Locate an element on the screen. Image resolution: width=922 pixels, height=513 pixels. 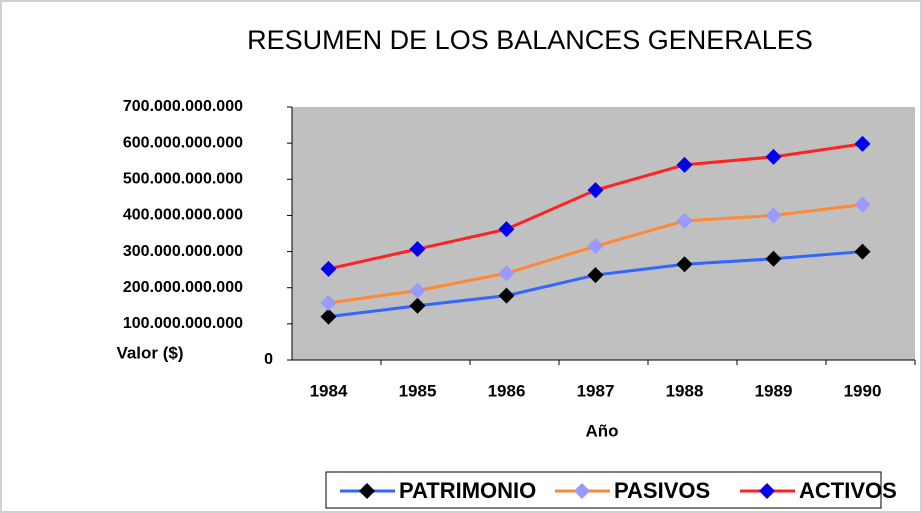
x-tick-label: 1987 is located at coordinates (596, 390).